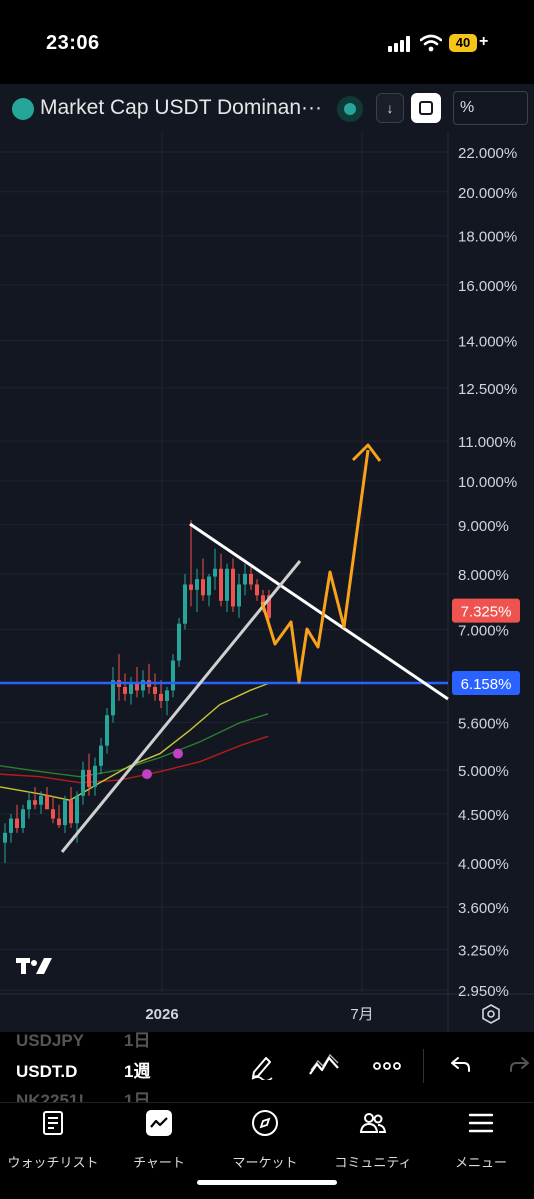 Image resolution: width=534 pixels, height=1199 pixels. Describe the element at coordinates (481, 1123) in the screenshot. I see `menu-icon` at that location.